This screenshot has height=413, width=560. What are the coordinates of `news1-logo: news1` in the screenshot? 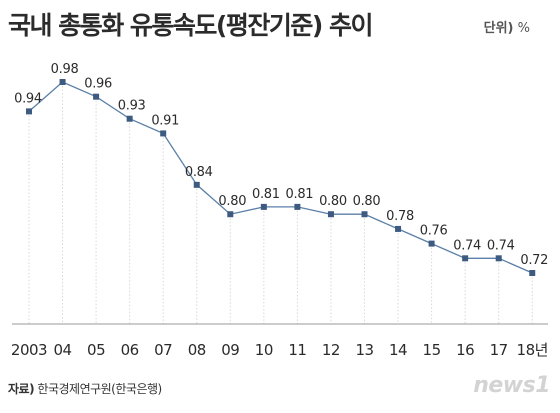 It's located at (511, 385).